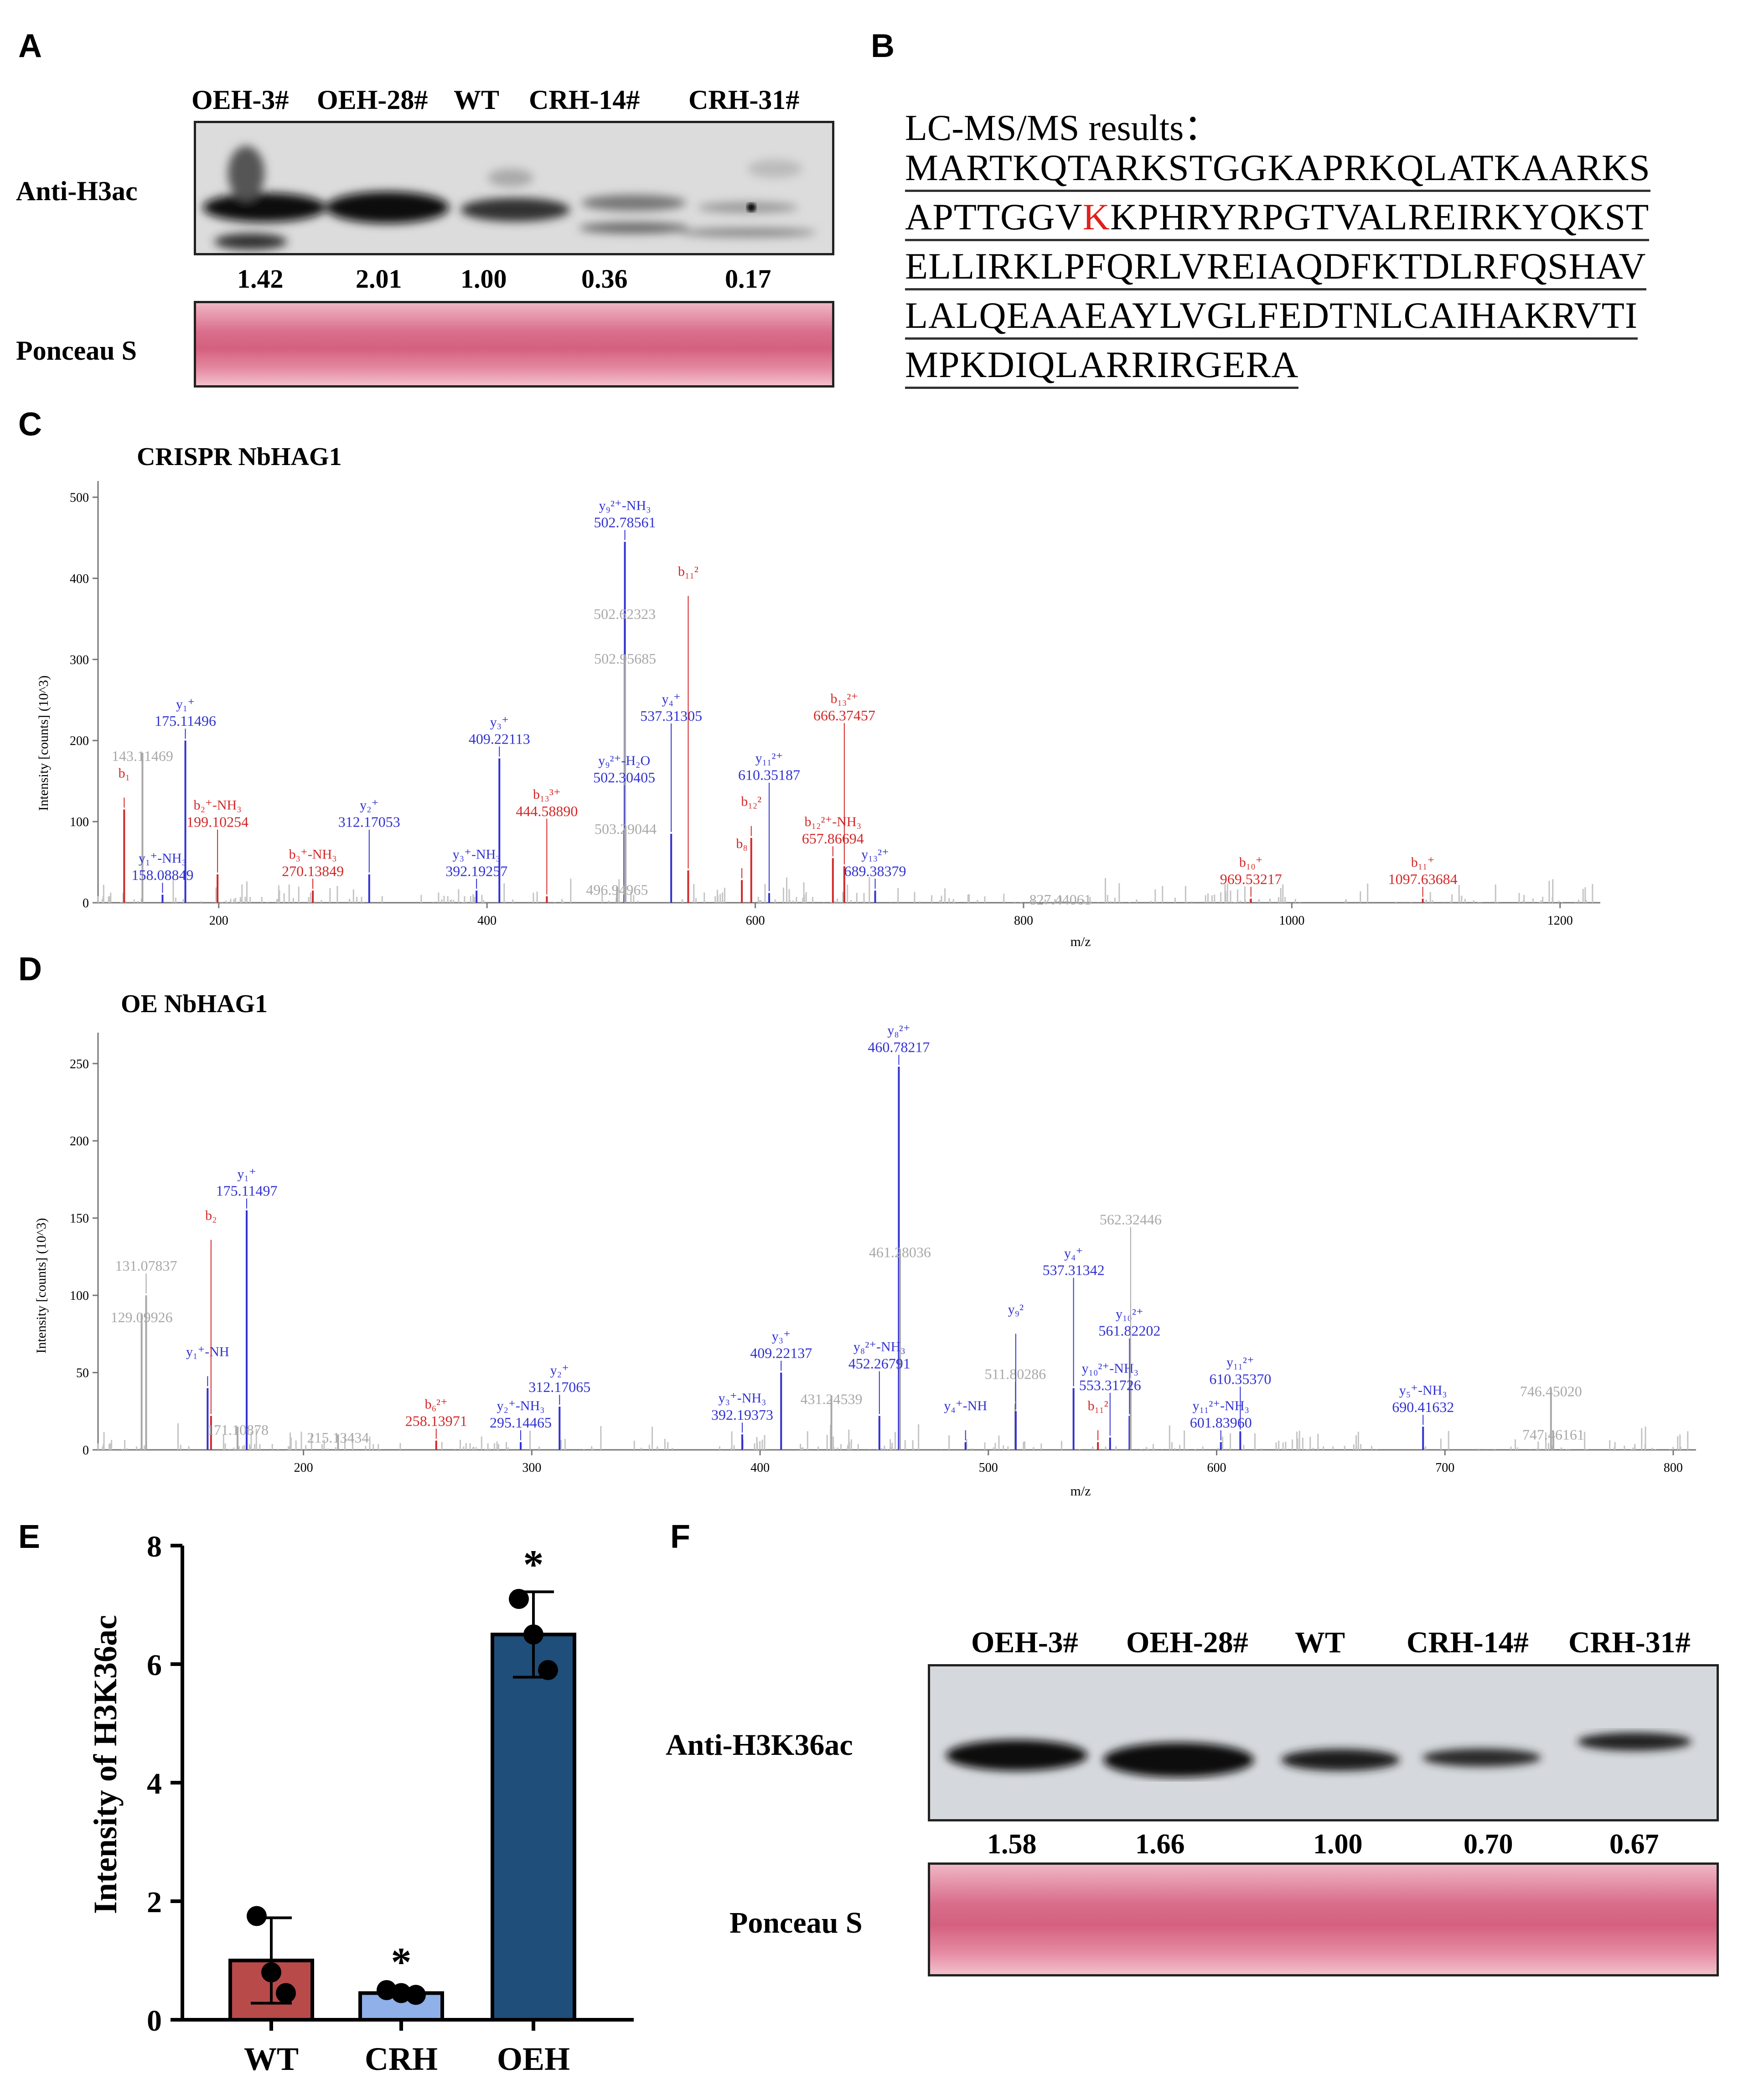 The height and width of the screenshot is (2100, 1738). Describe the element at coordinates (1324, 1742) in the screenshot. I see `western-blot-image` at that location.